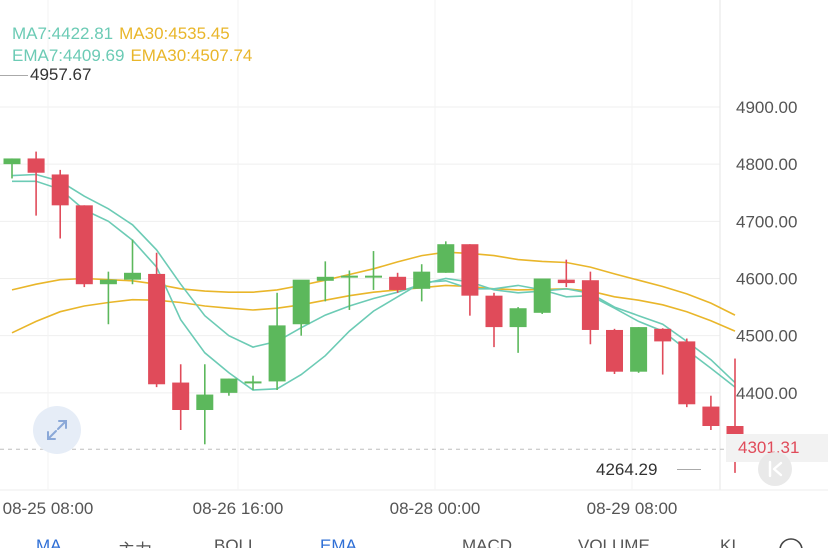  What do you see at coordinates (338, 542) in the screenshot?
I see `tab-ema: EMA` at bounding box center [338, 542].